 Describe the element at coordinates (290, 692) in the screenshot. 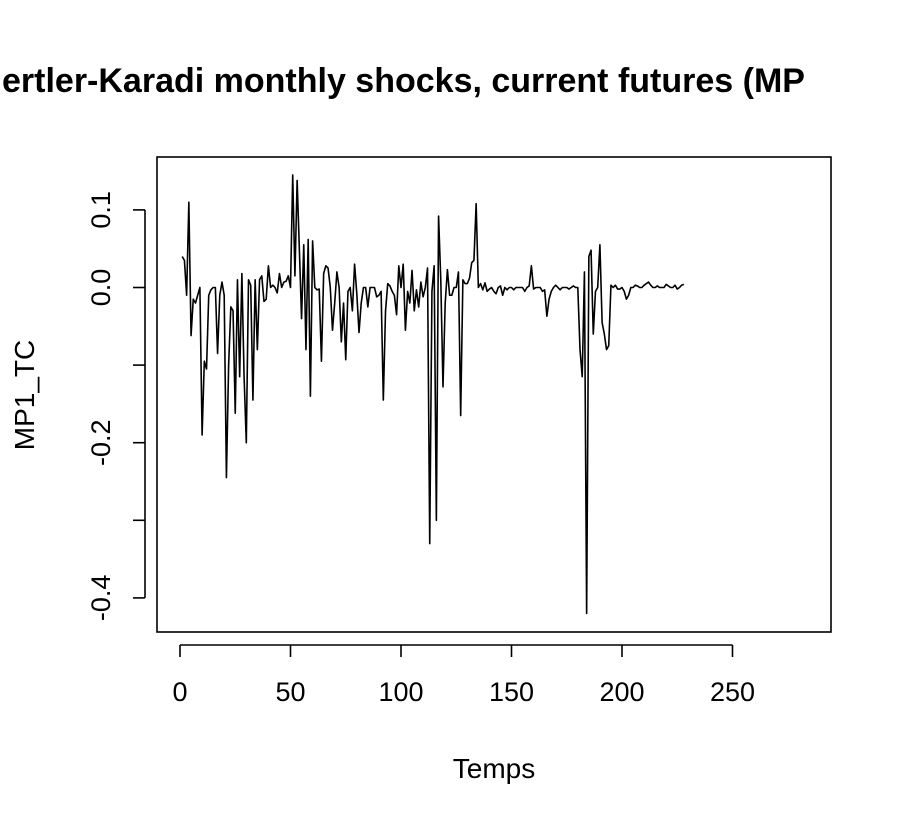

I see `x-tick-label: 50` at that location.